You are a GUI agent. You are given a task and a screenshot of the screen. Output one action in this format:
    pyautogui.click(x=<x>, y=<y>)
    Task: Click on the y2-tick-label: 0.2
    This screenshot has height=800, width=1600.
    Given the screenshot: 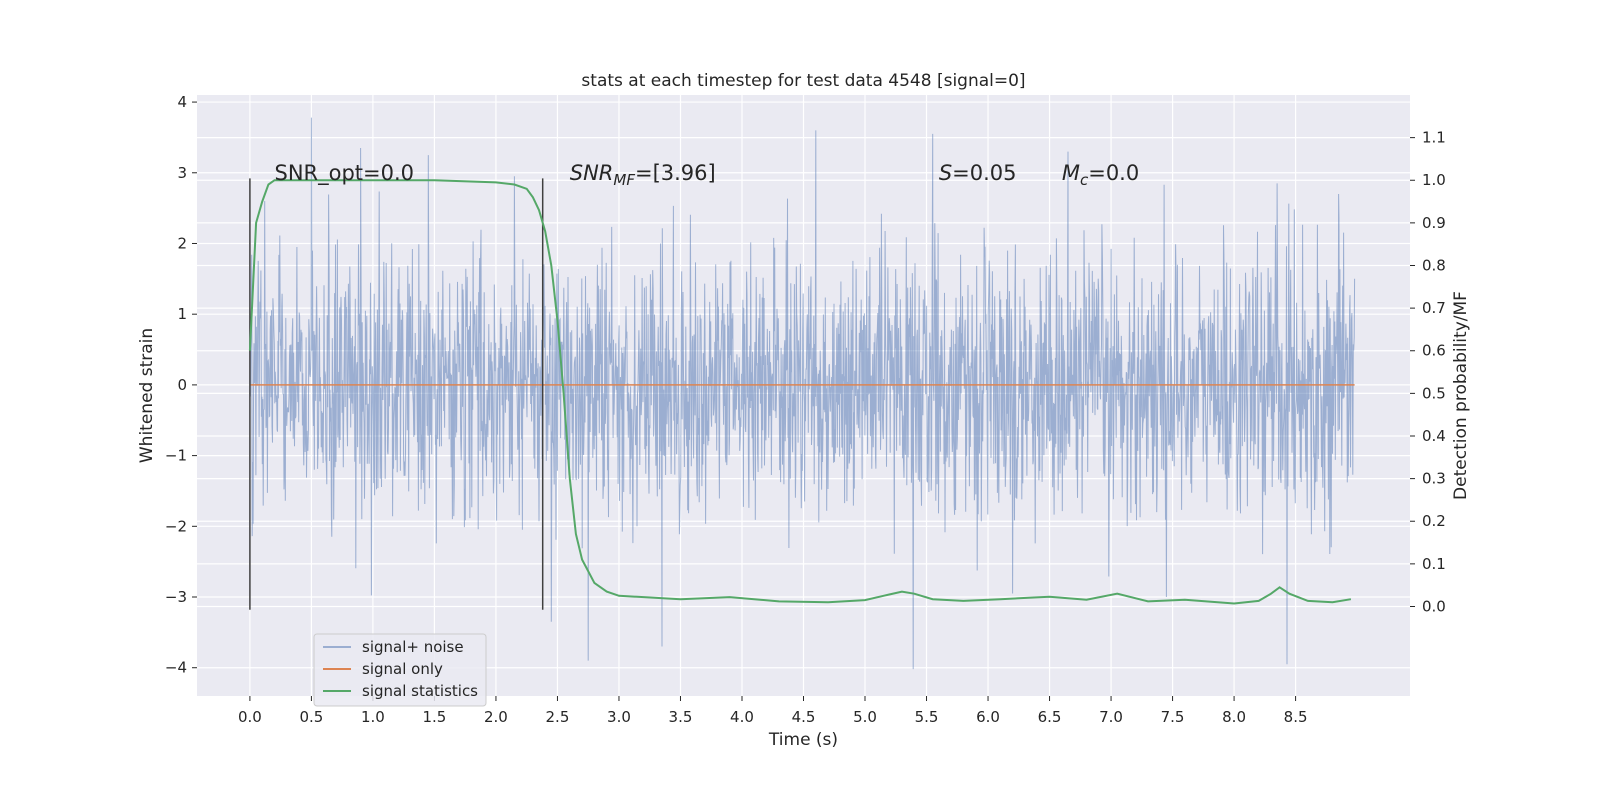 What is the action you would take?
    pyautogui.click(x=1434, y=521)
    